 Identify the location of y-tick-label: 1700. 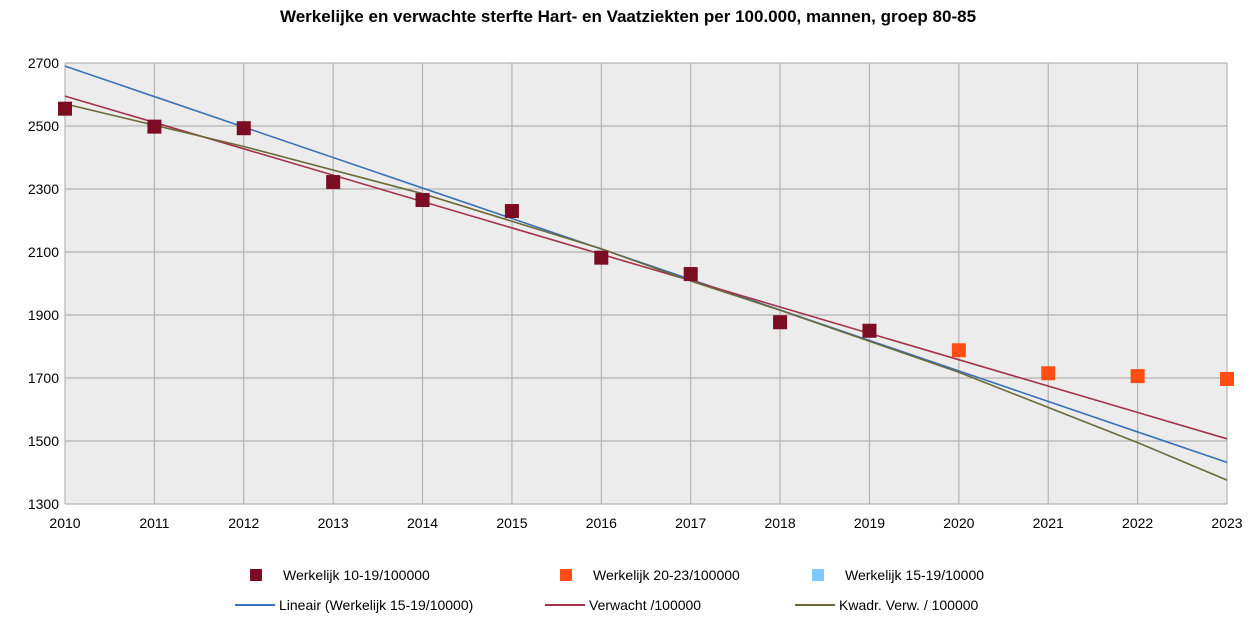
(43, 378).